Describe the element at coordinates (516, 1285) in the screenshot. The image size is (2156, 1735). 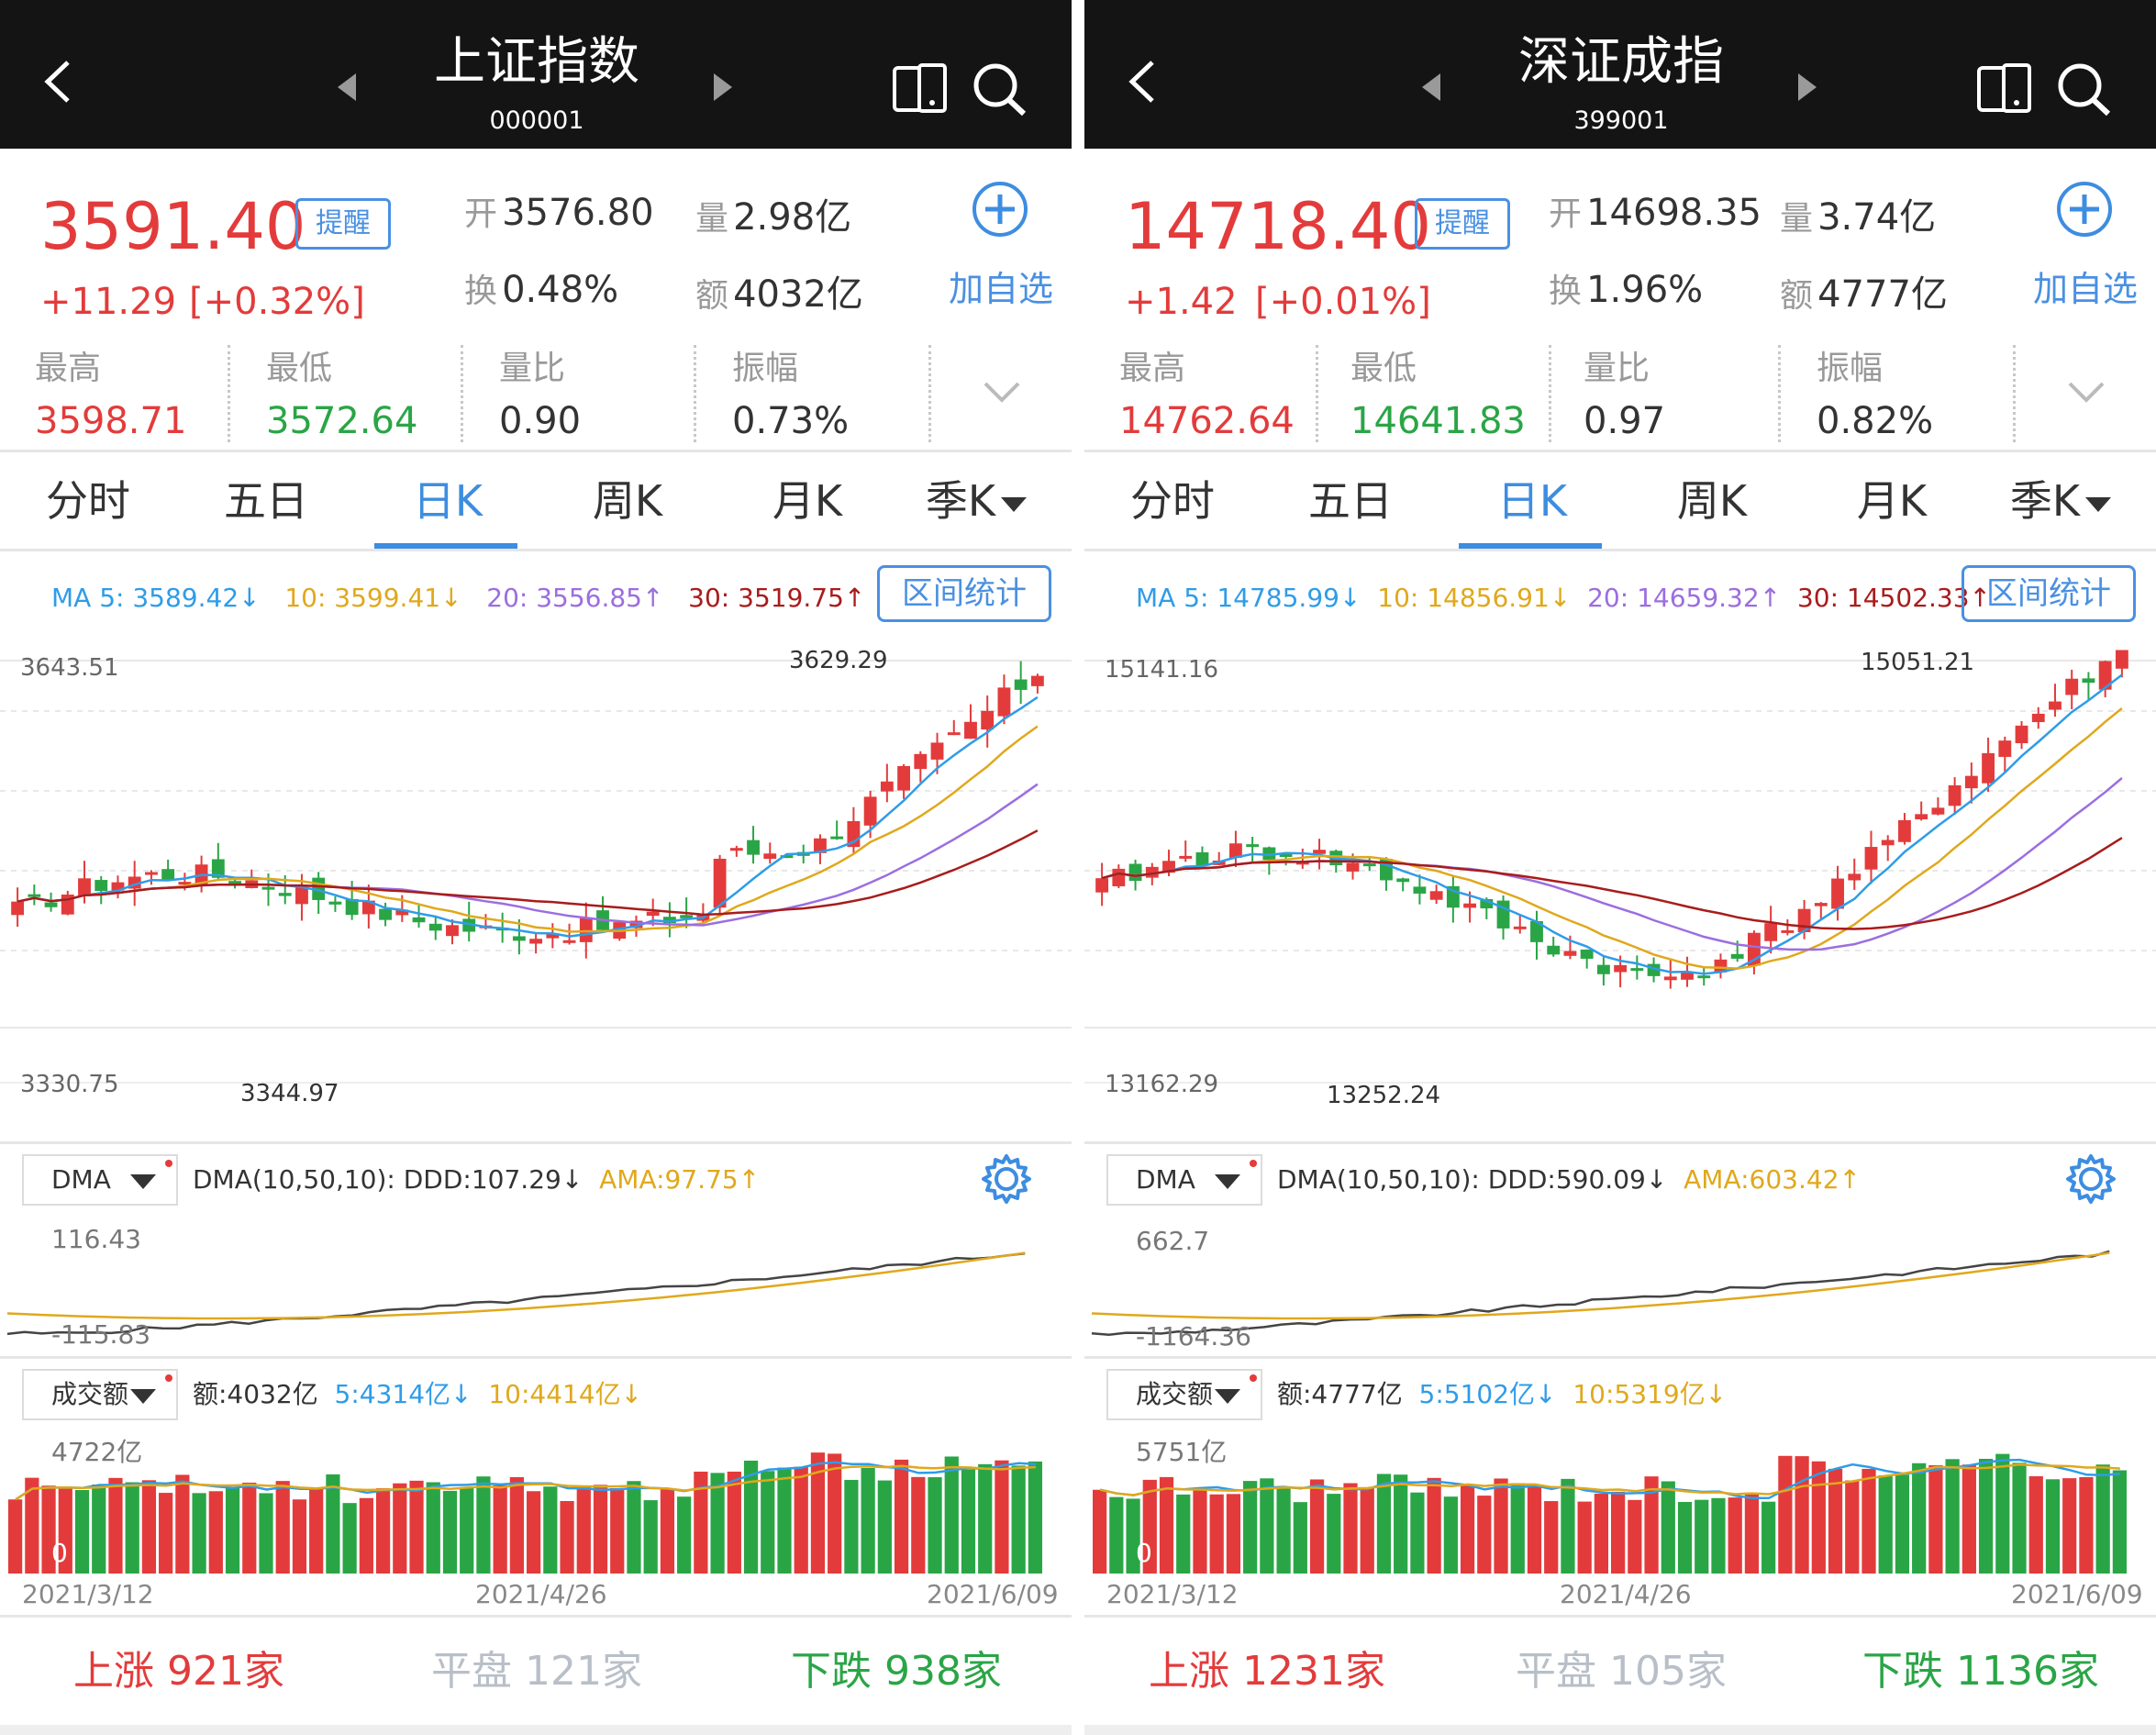
I see `dma-ama-line` at that location.